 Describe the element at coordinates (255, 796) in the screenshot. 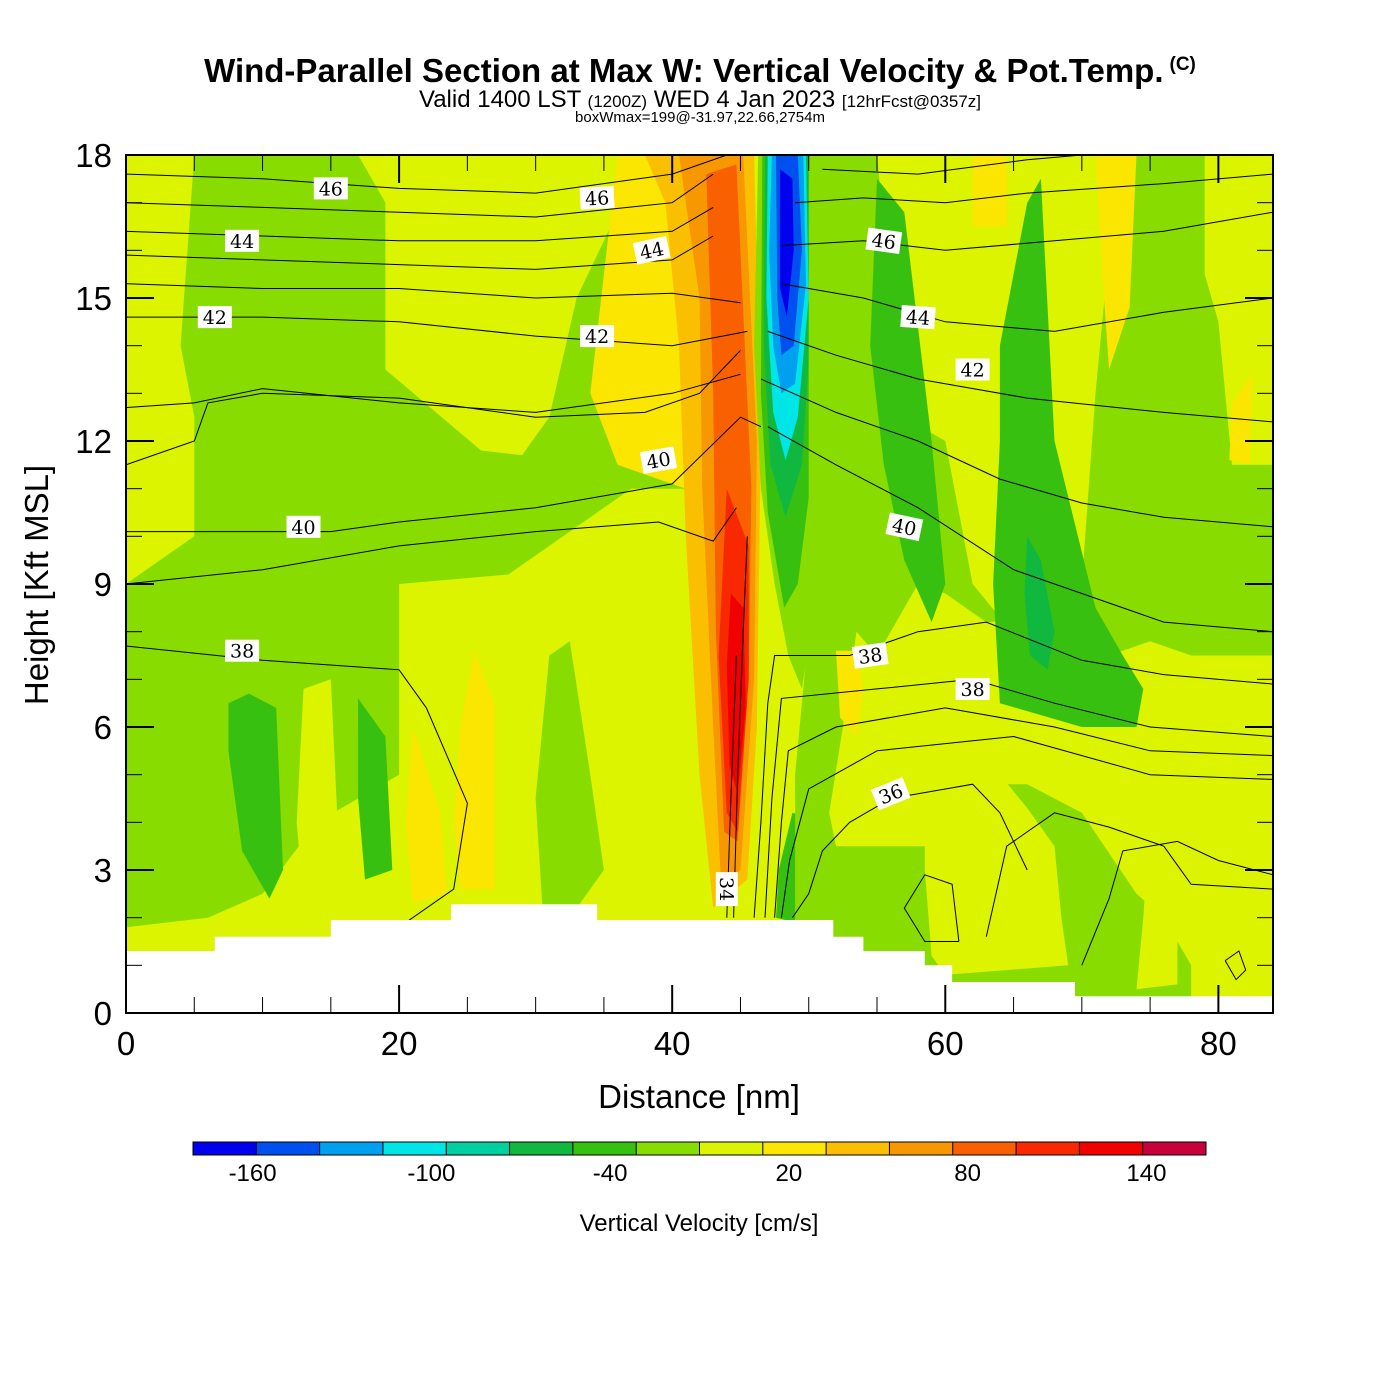

I see `velocity-region-green-left-core` at that location.